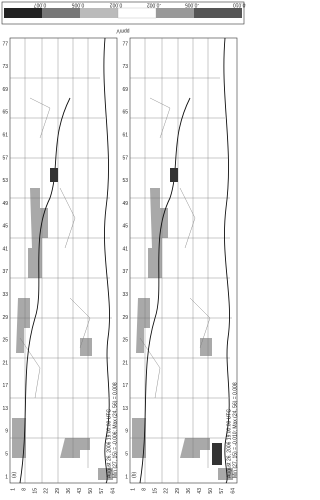  I want to click on colorbar: ppmV, so click(123, 17).